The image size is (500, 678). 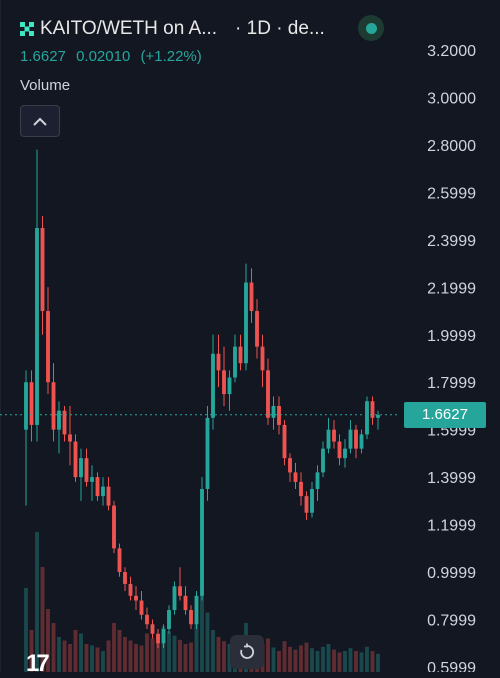 What do you see at coordinates (451, 98) in the screenshot?
I see `y-tick-label: 3.0000` at bounding box center [451, 98].